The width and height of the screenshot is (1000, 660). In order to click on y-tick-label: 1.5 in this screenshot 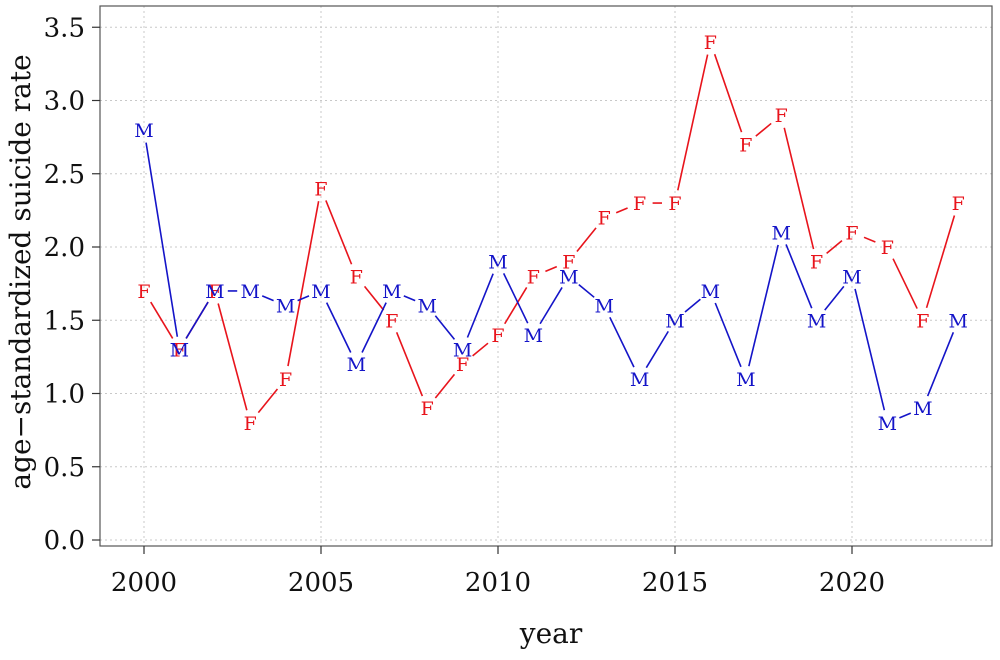, I will do `click(64, 321)`.